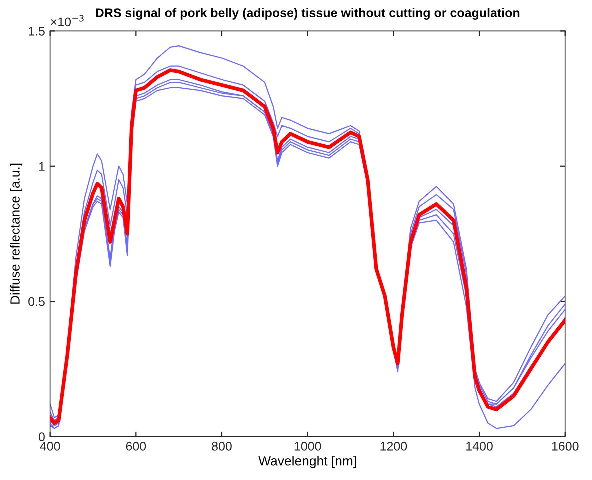  I want to click on x-tick-label: 1000, so click(308, 446).